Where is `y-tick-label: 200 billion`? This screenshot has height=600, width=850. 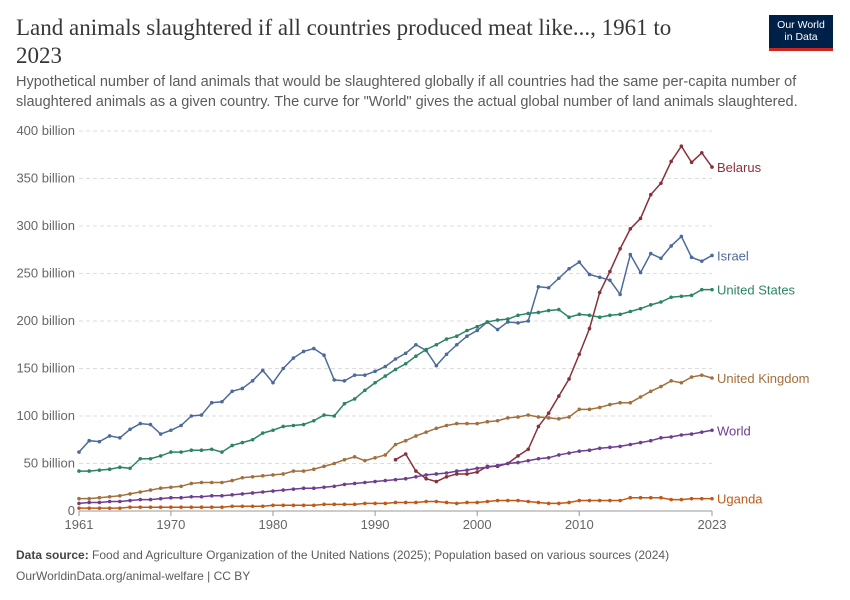 y-tick-label: 200 billion is located at coordinates (45, 320).